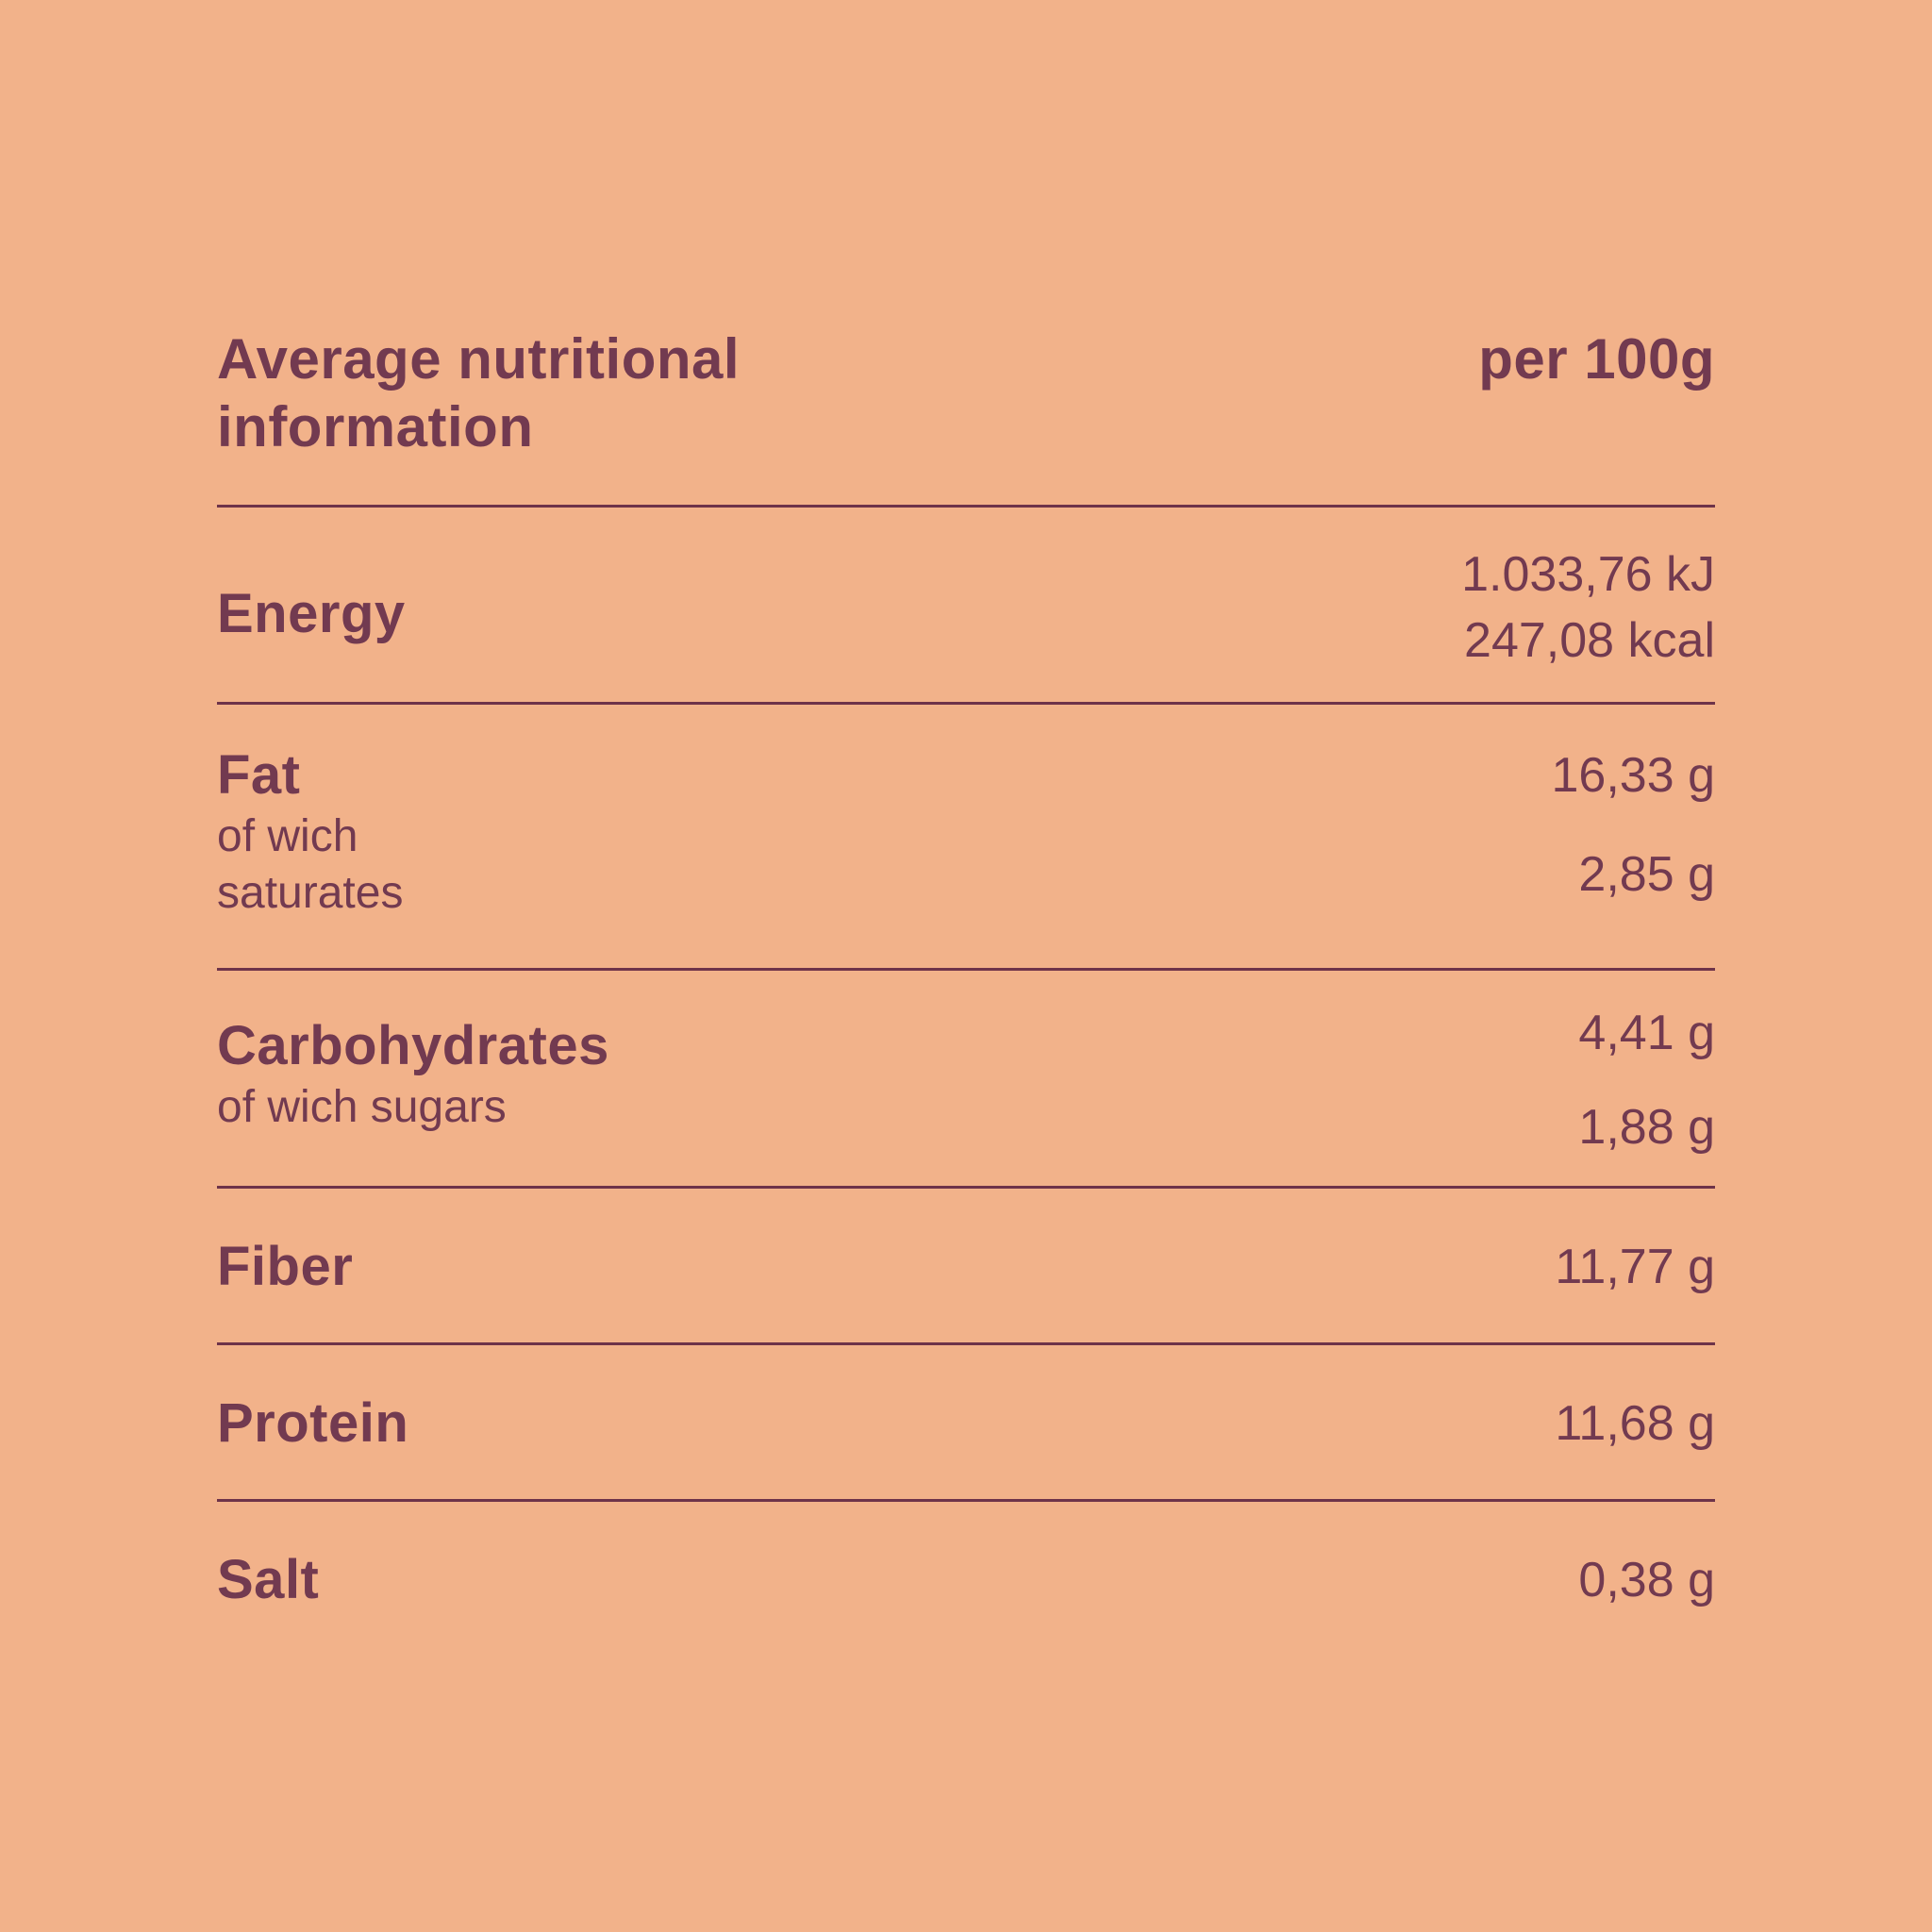  Describe the element at coordinates (1635, 1424) in the screenshot. I see `protein-value: 11,68 g` at that location.